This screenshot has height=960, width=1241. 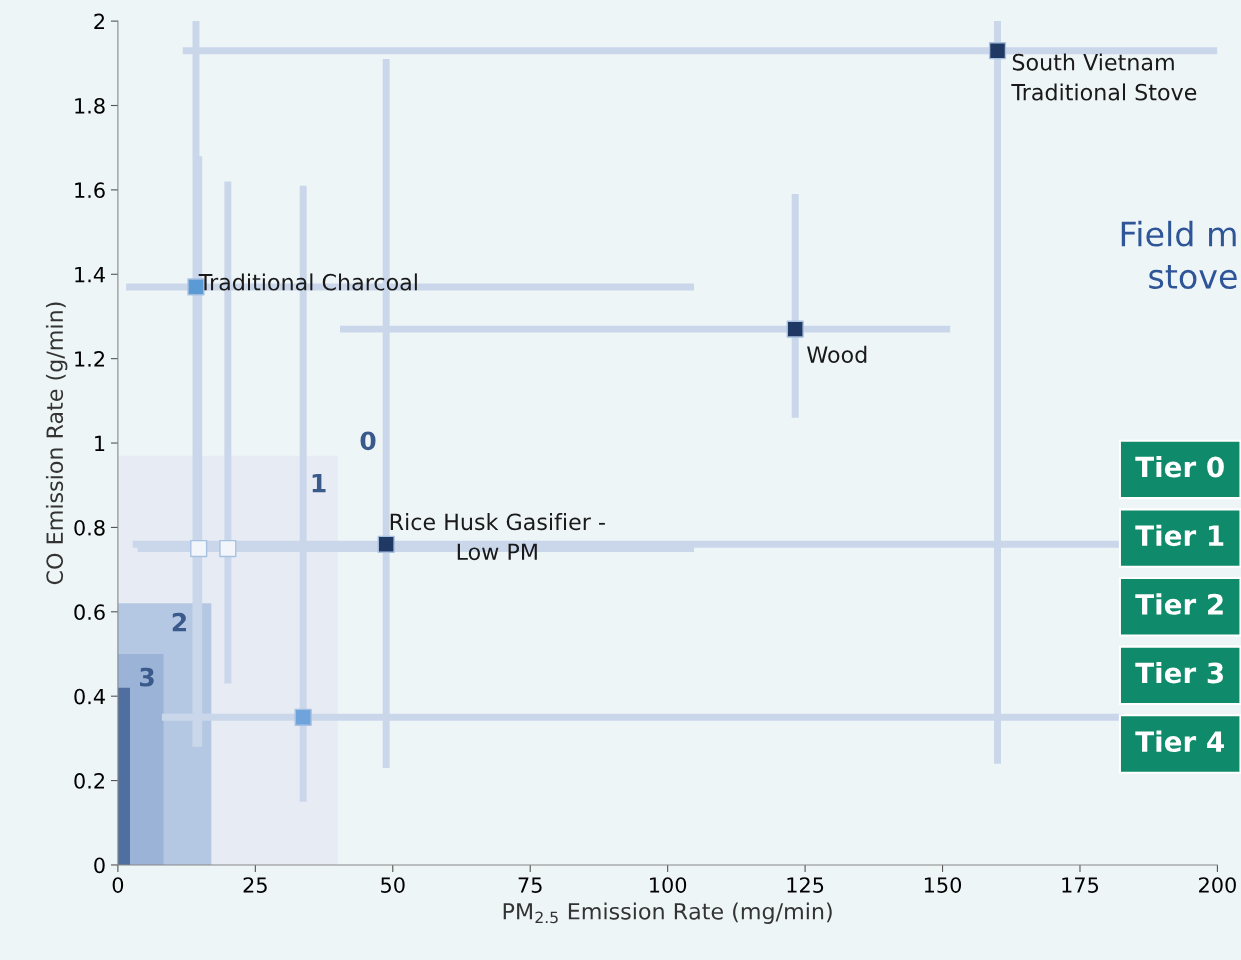 What do you see at coordinates (1080, 885) in the screenshot?
I see `x-tick-label: 175` at bounding box center [1080, 885].